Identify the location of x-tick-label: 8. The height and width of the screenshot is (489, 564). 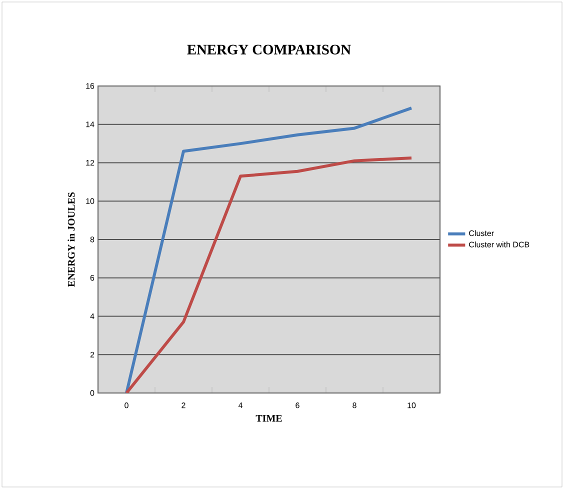
(354, 405).